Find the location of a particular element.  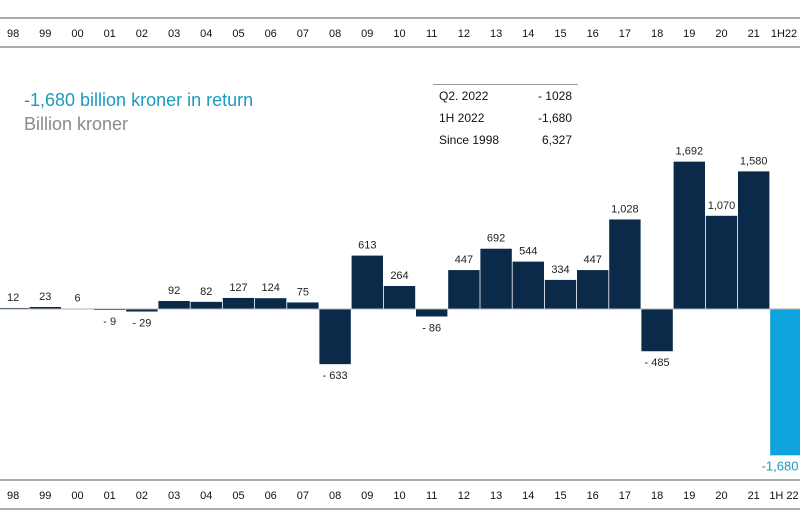

data-label-20: 1,070 is located at coordinates (722, 206).